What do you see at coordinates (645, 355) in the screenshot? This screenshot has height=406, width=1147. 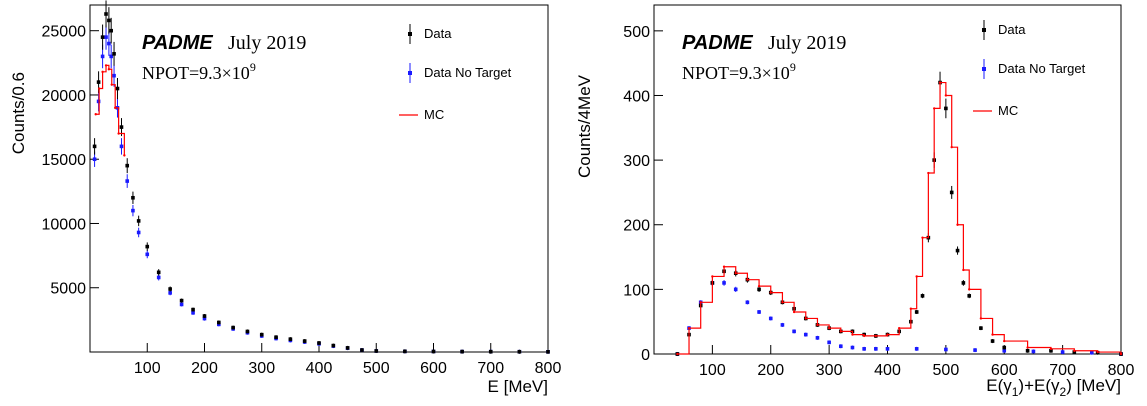 I see `y-tick-label: 0` at bounding box center [645, 355].